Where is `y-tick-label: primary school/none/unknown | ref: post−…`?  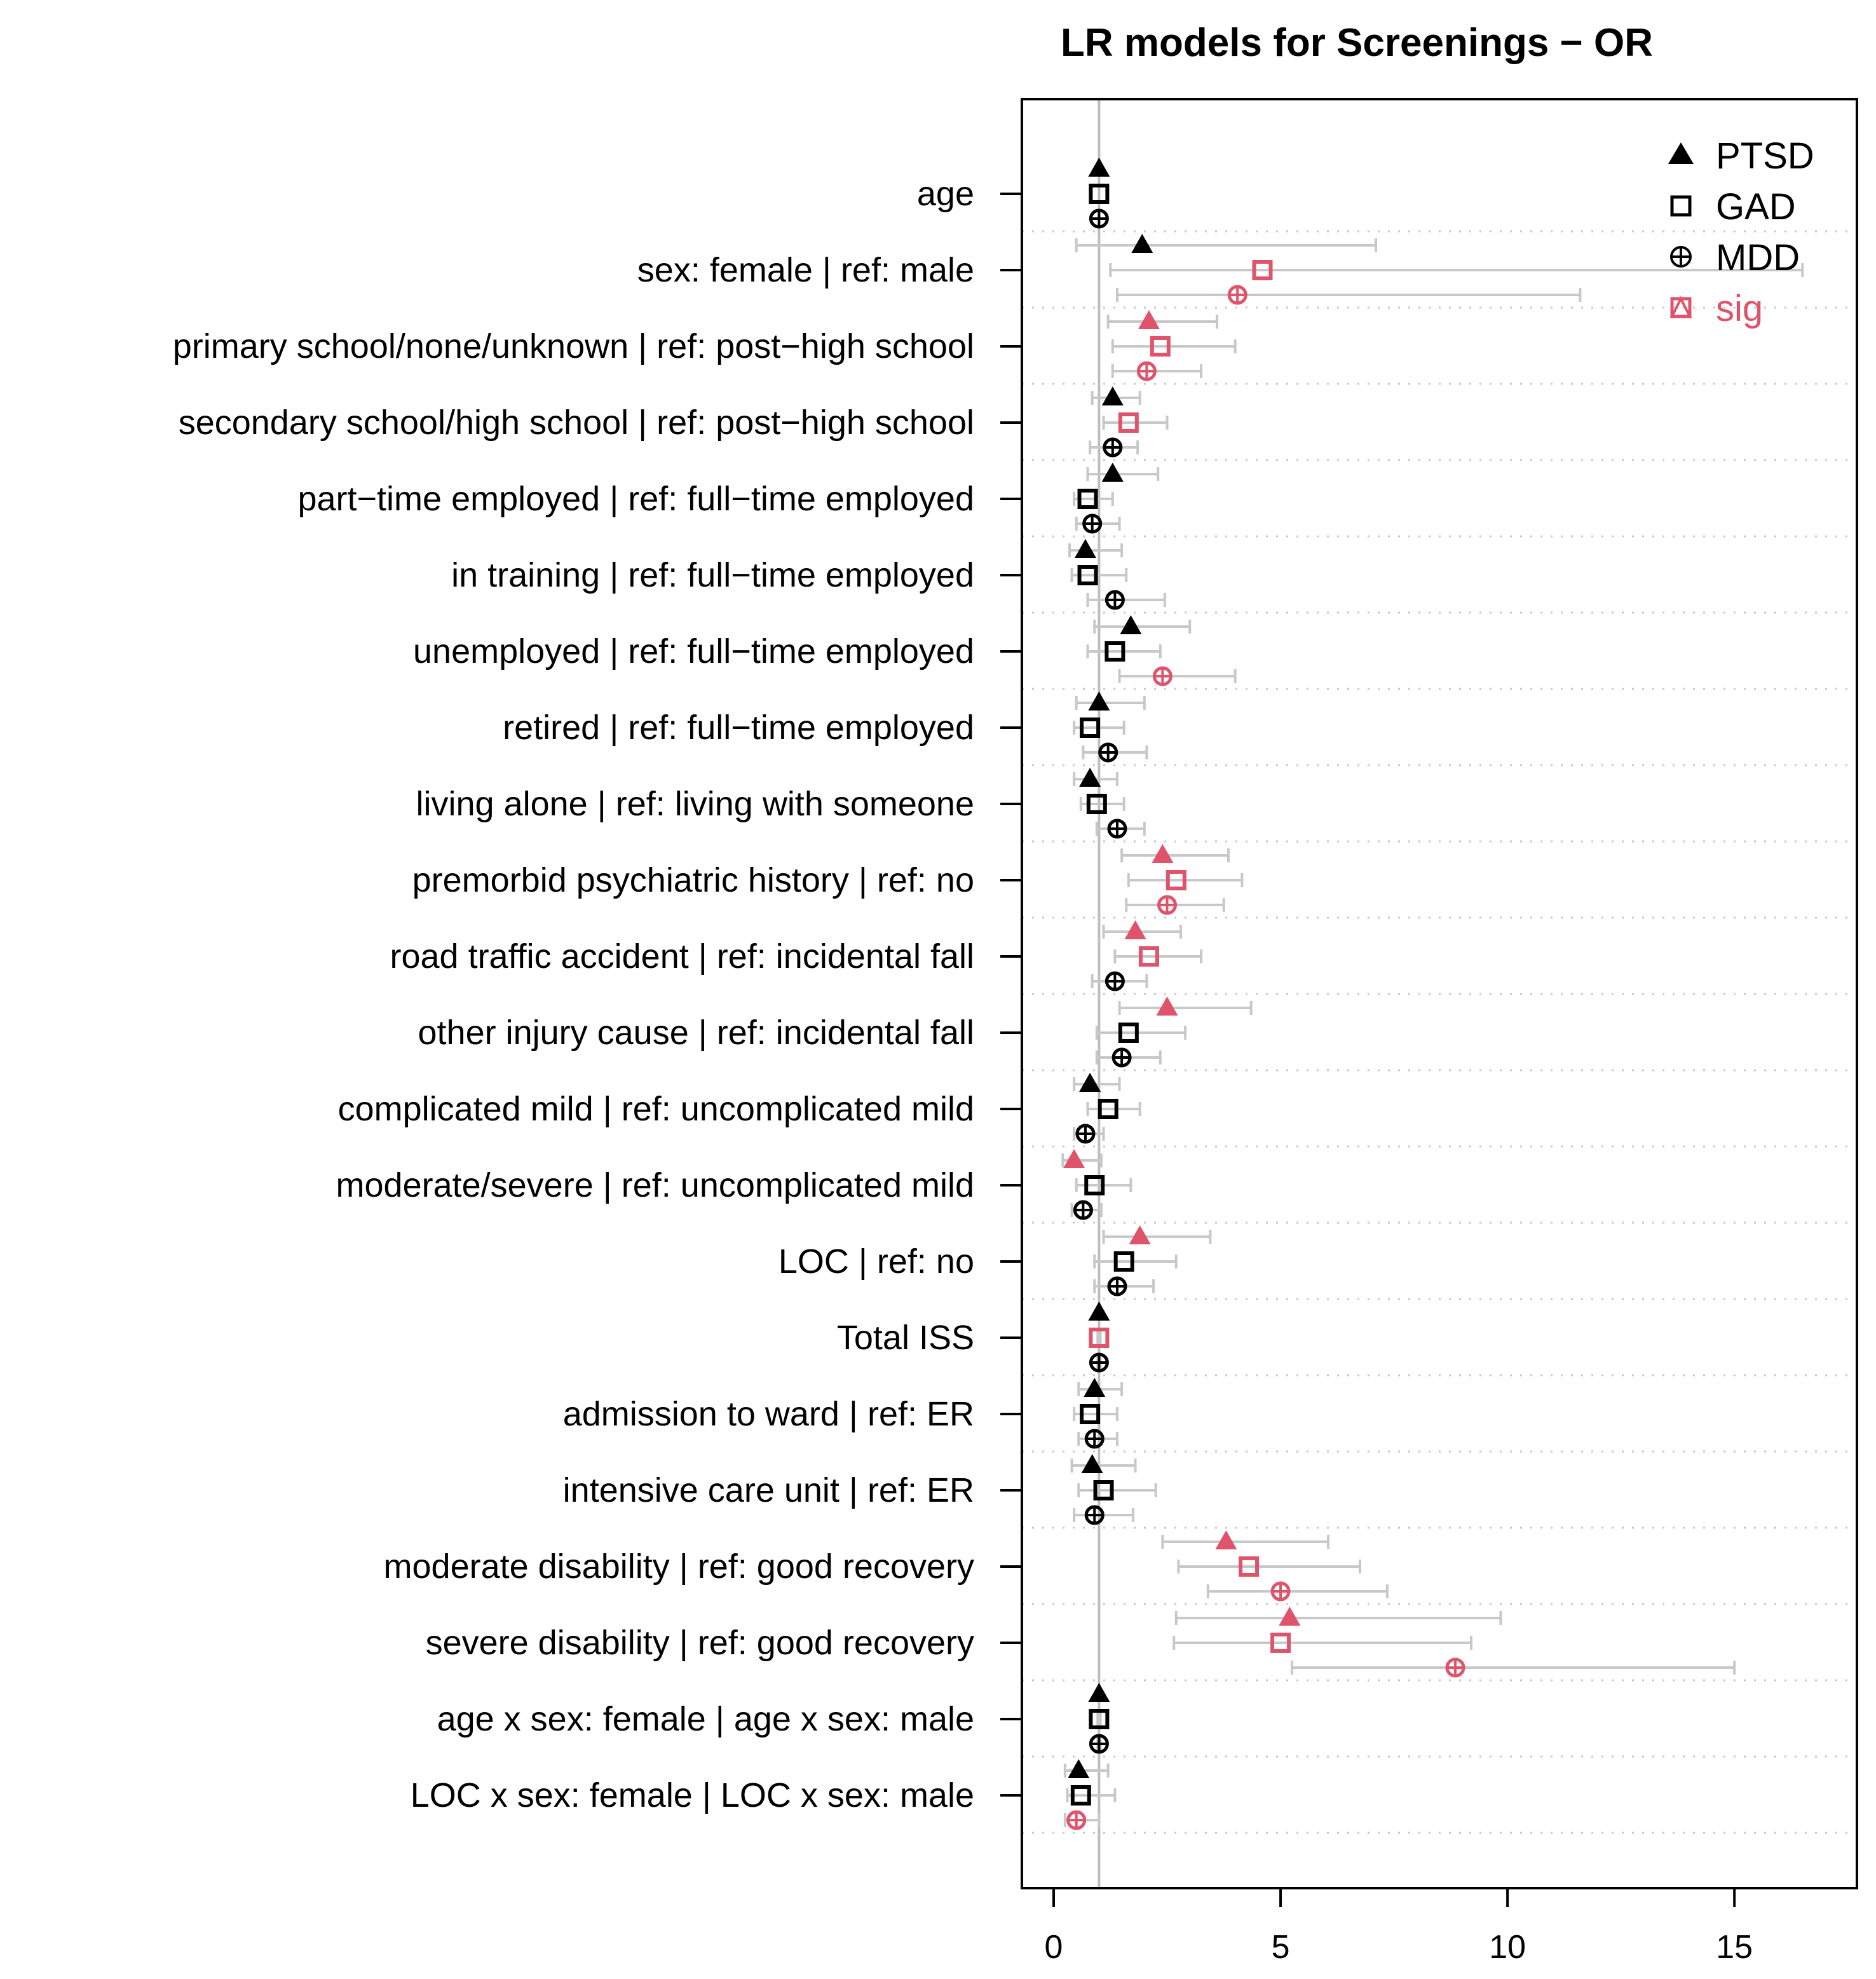 y-tick-label: primary school/none/unknown | ref: post−… is located at coordinates (573, 346).